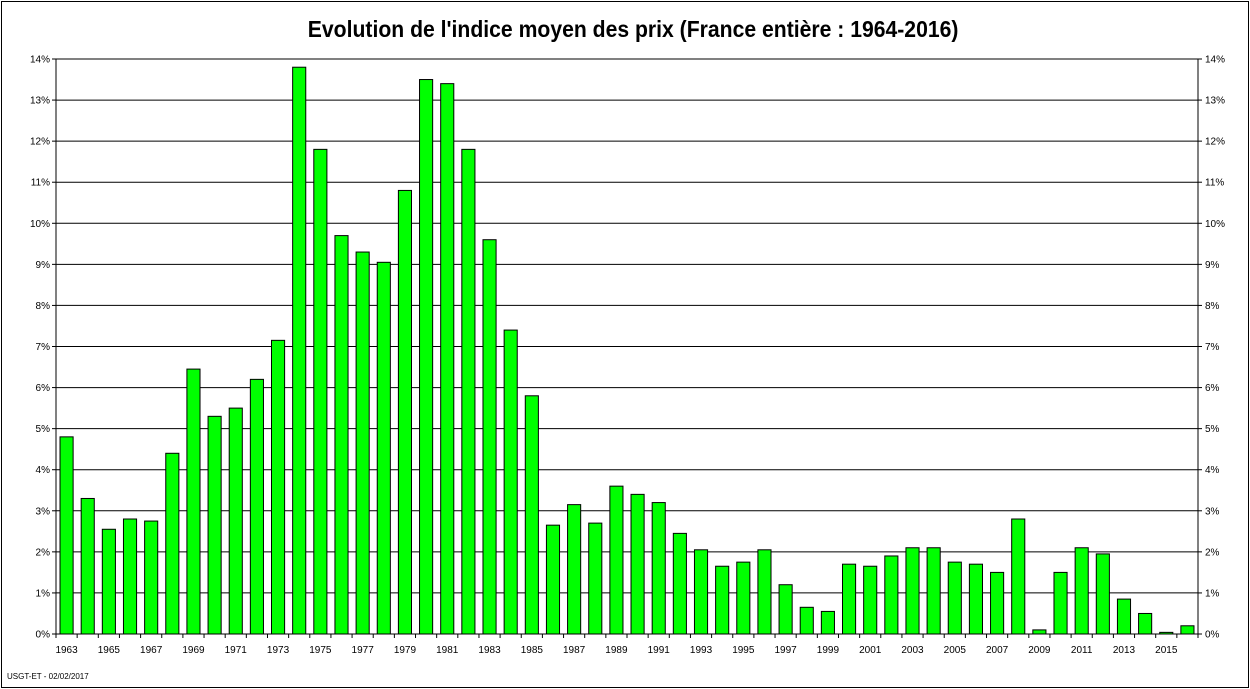 The image size is (1250, 689). I want to click on y-tick-label-left: 5%, so click(43, 429).